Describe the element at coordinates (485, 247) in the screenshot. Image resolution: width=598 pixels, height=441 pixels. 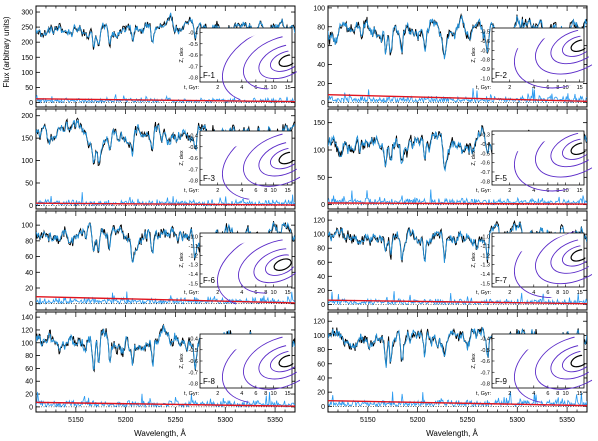
I see `inset-y-tick-label: -1.1` at that location.